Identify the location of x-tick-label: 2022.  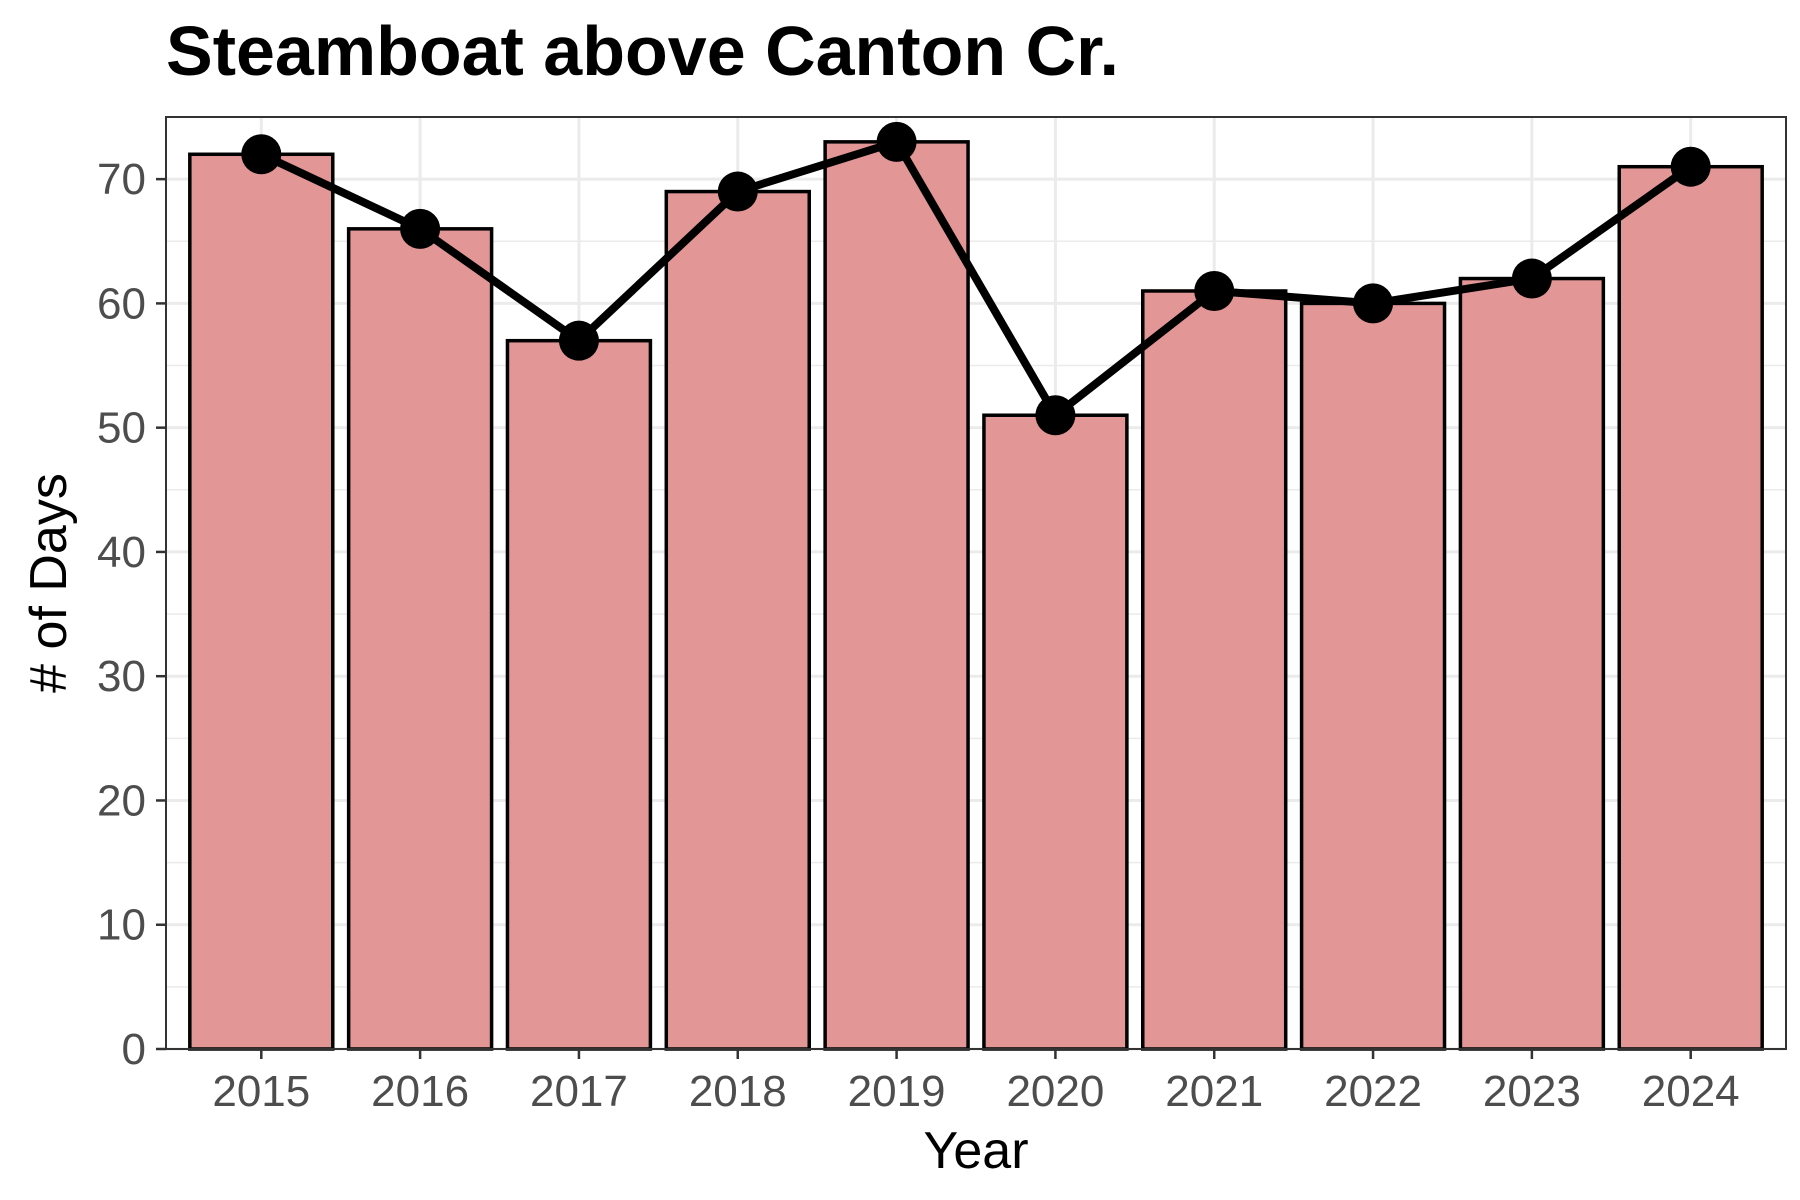
(1373, 1091).